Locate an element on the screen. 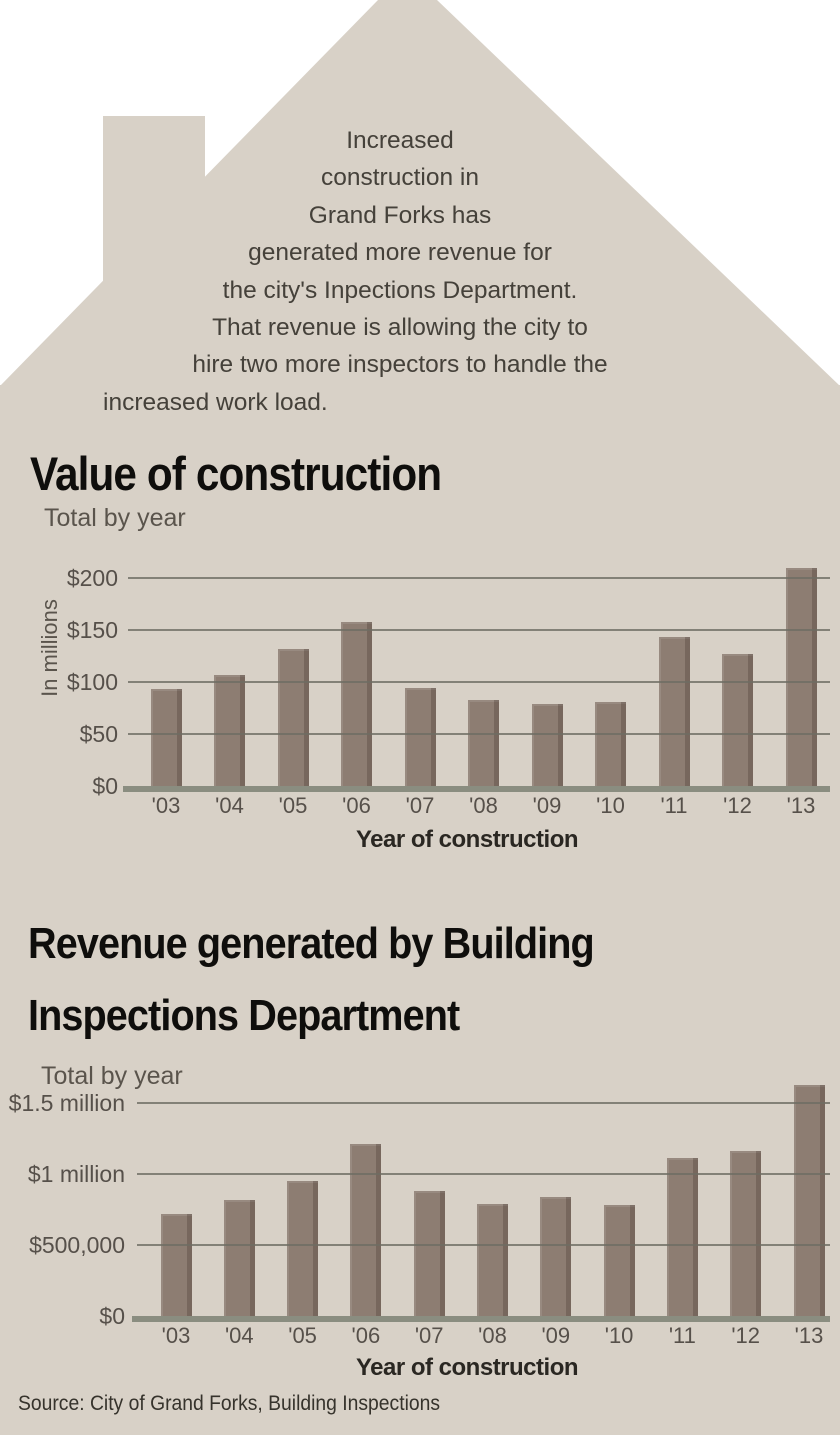  chart2-title-line: Revenue generated by Building is located at coordinates (311, 943).